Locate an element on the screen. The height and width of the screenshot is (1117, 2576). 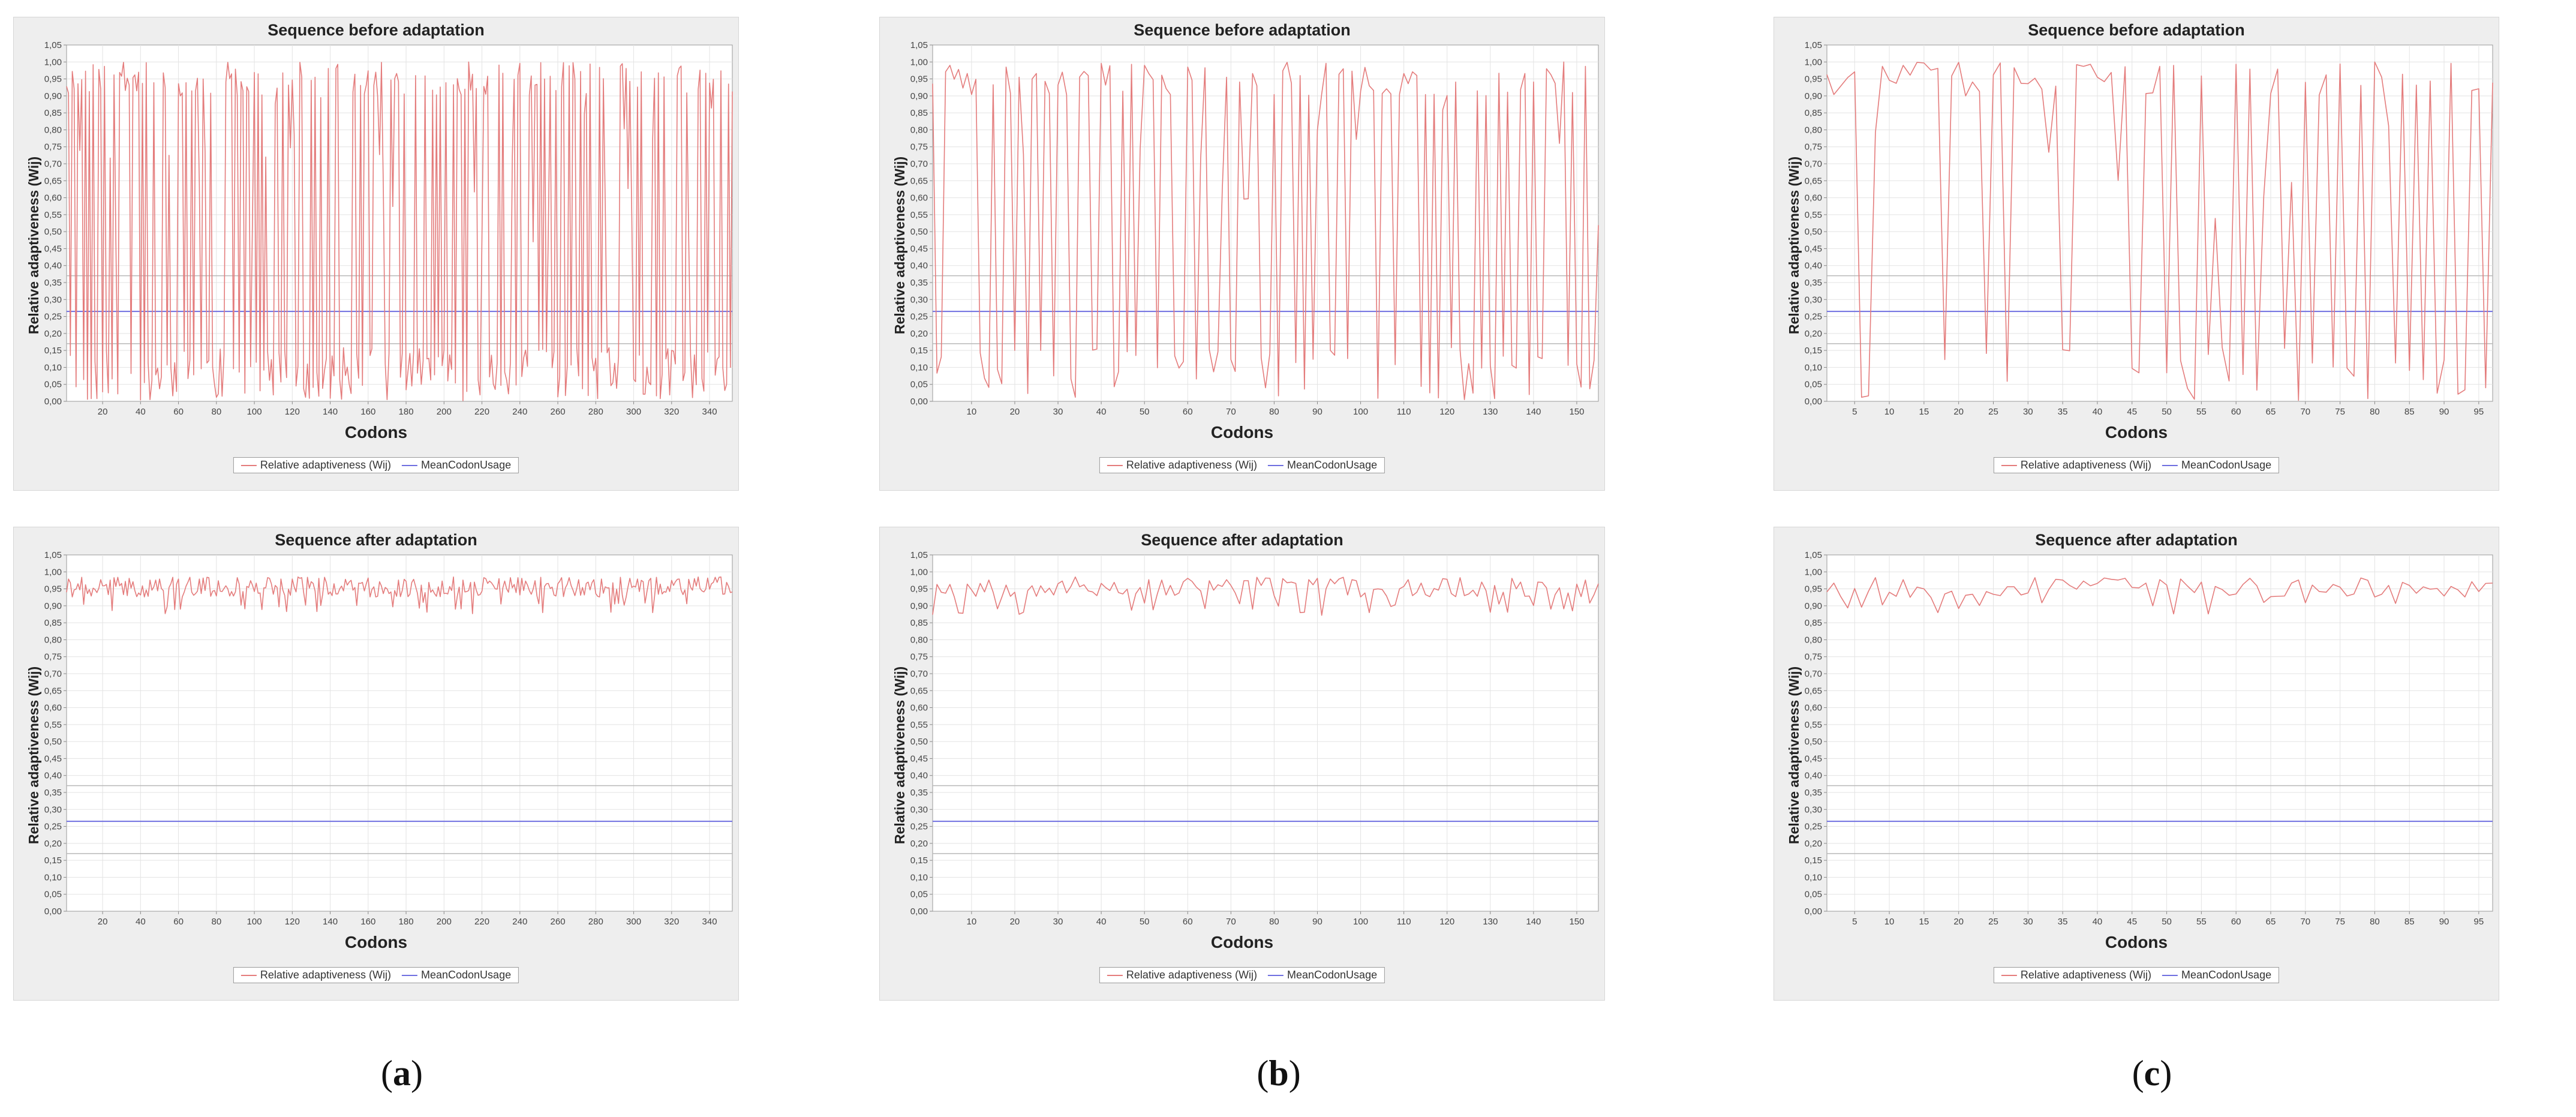
x-tick-label: 45 is located at coordinates (2132, 412).